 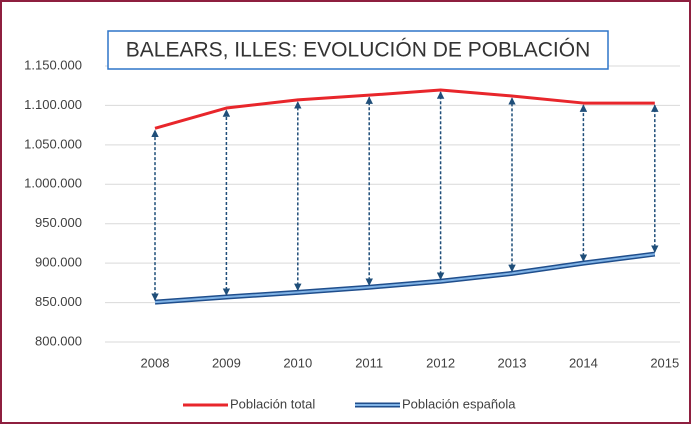 I want to click on x-tick-label: 2008, so click(x=155, y=362).